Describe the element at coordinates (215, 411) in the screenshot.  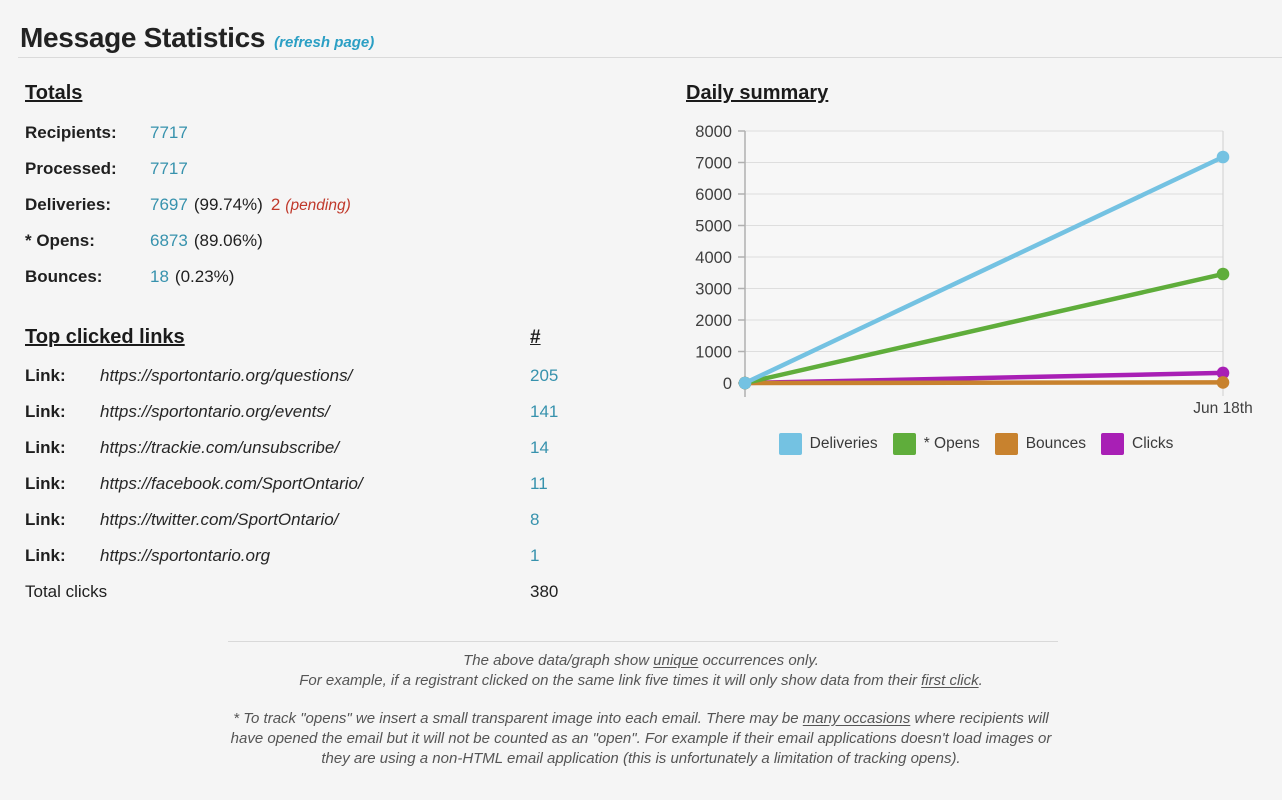
I see `link-url: https://sportontario.org/events/` at that location.